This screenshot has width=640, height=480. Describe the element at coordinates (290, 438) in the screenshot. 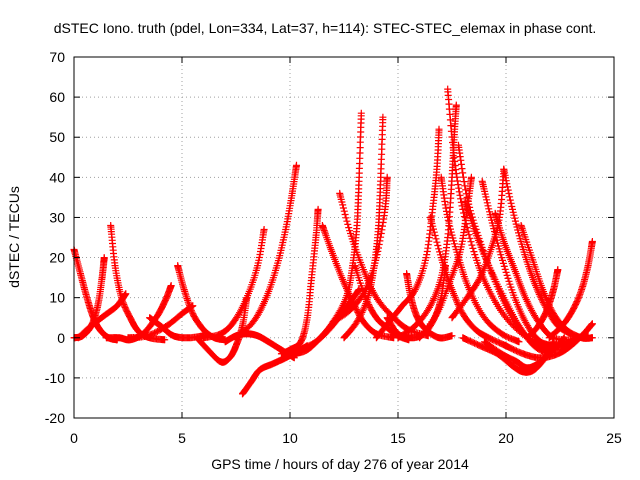

I see `x-tick-label: 10` at that location.